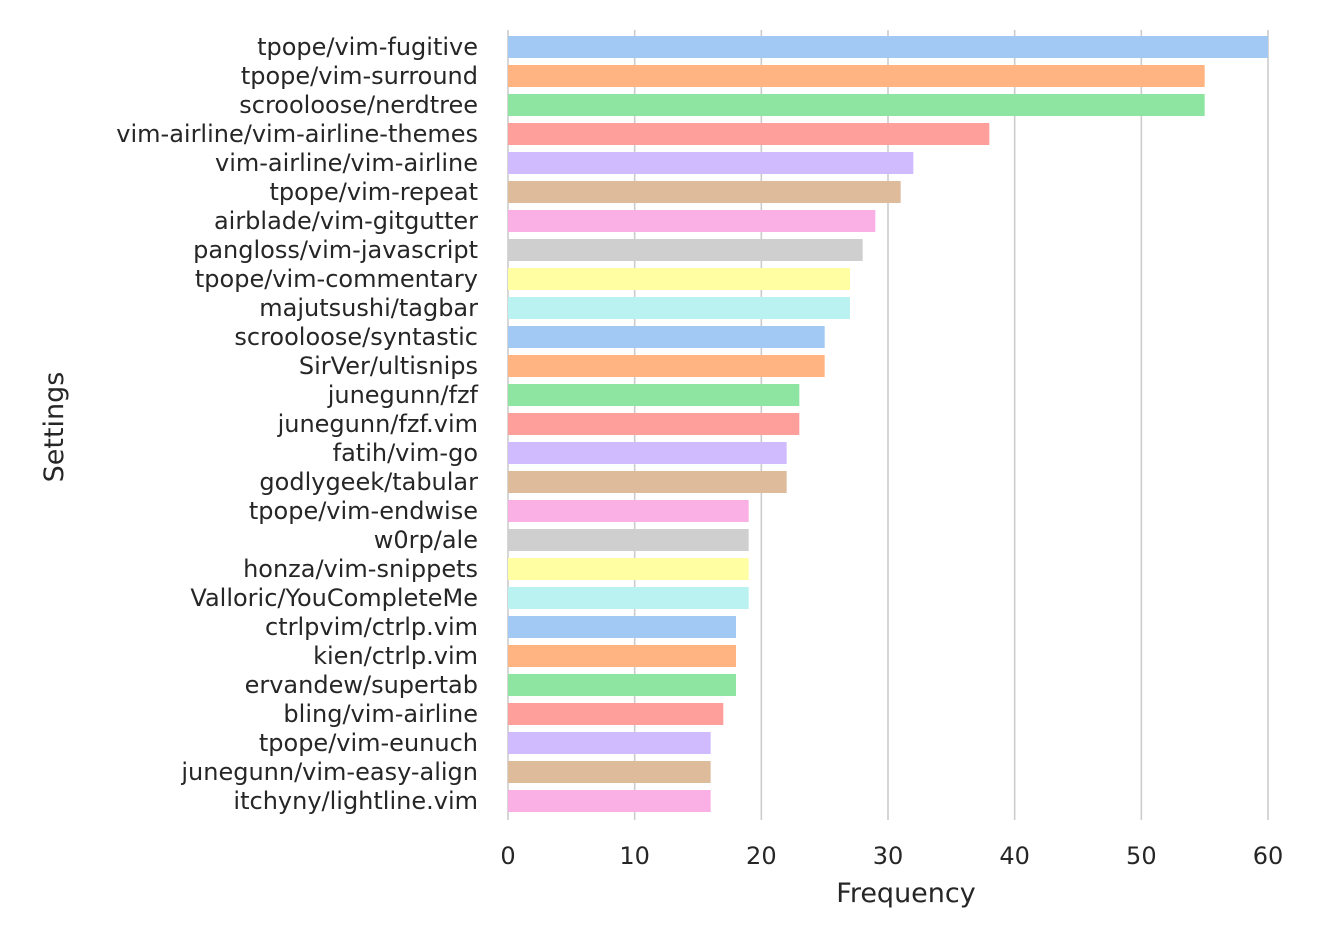 The height and width of the screenshot is (936, 1330). Describe the element at coordinates (1141, 856) in the screenshot. I see `x-tick-label: 50` at that location.